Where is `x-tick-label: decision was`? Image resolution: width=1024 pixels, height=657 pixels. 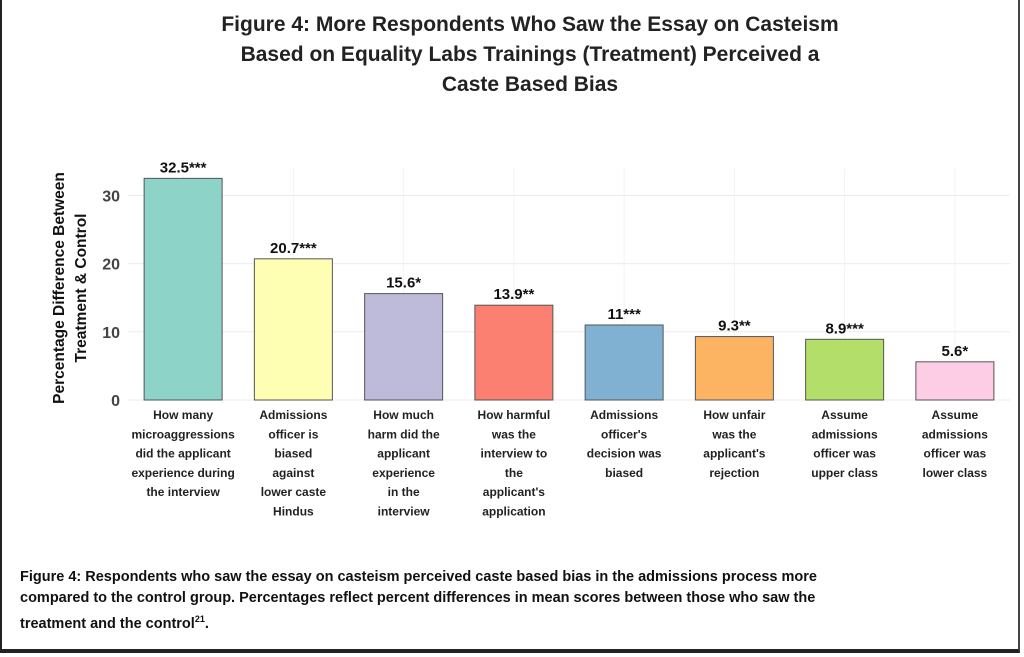
x-tick-label: decision was is located at coordinates (624, 454).